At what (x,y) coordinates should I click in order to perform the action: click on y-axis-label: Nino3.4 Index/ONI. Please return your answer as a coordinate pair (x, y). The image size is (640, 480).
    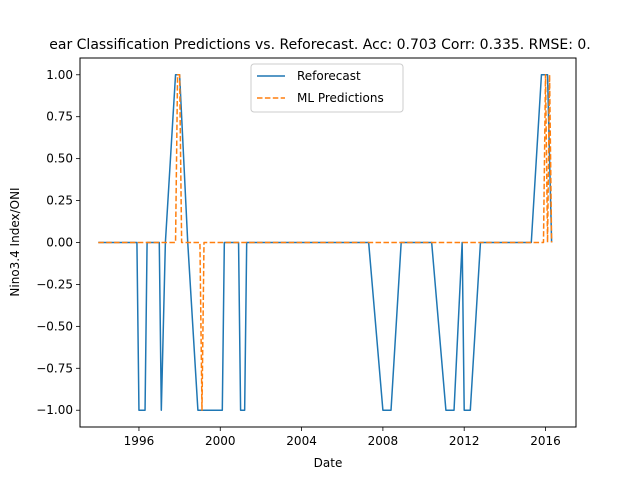
    Looking at the image, I should click on (15, 241).